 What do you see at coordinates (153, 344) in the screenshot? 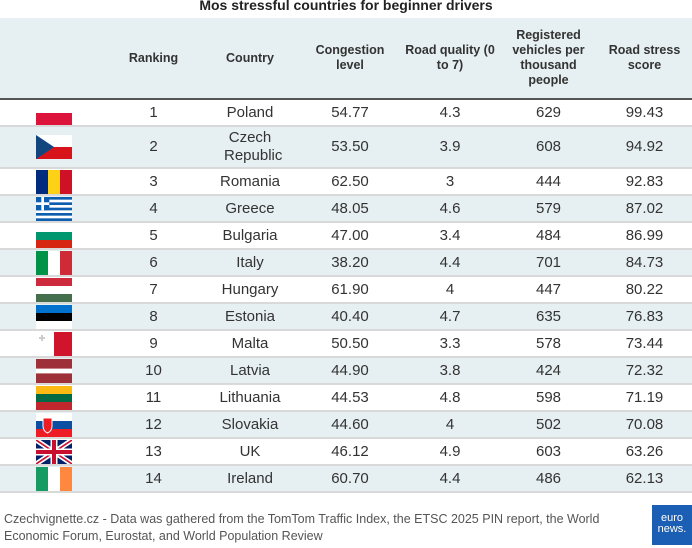
I see `table-cell: 9` at bounding box center [153, 344].